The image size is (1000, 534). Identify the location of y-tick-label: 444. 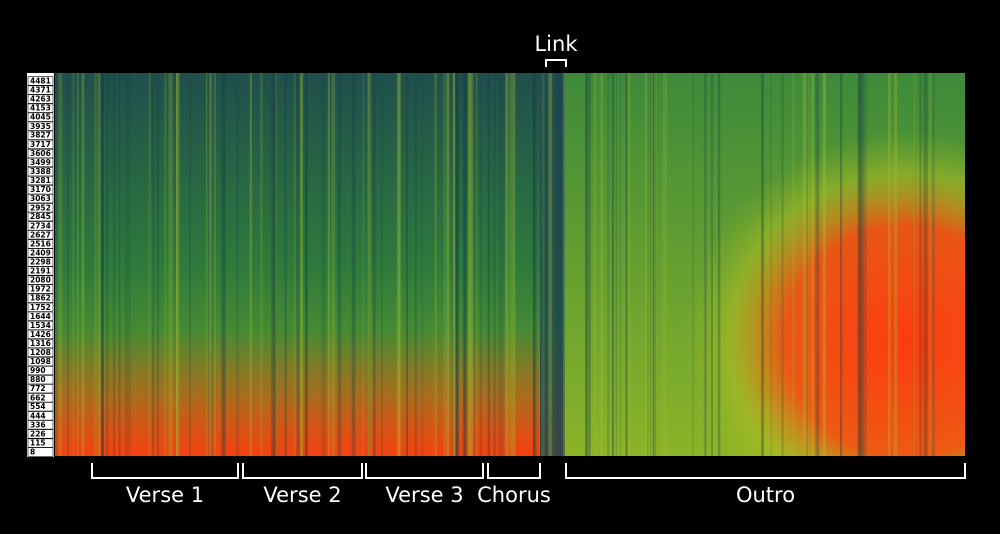
(38, 415).